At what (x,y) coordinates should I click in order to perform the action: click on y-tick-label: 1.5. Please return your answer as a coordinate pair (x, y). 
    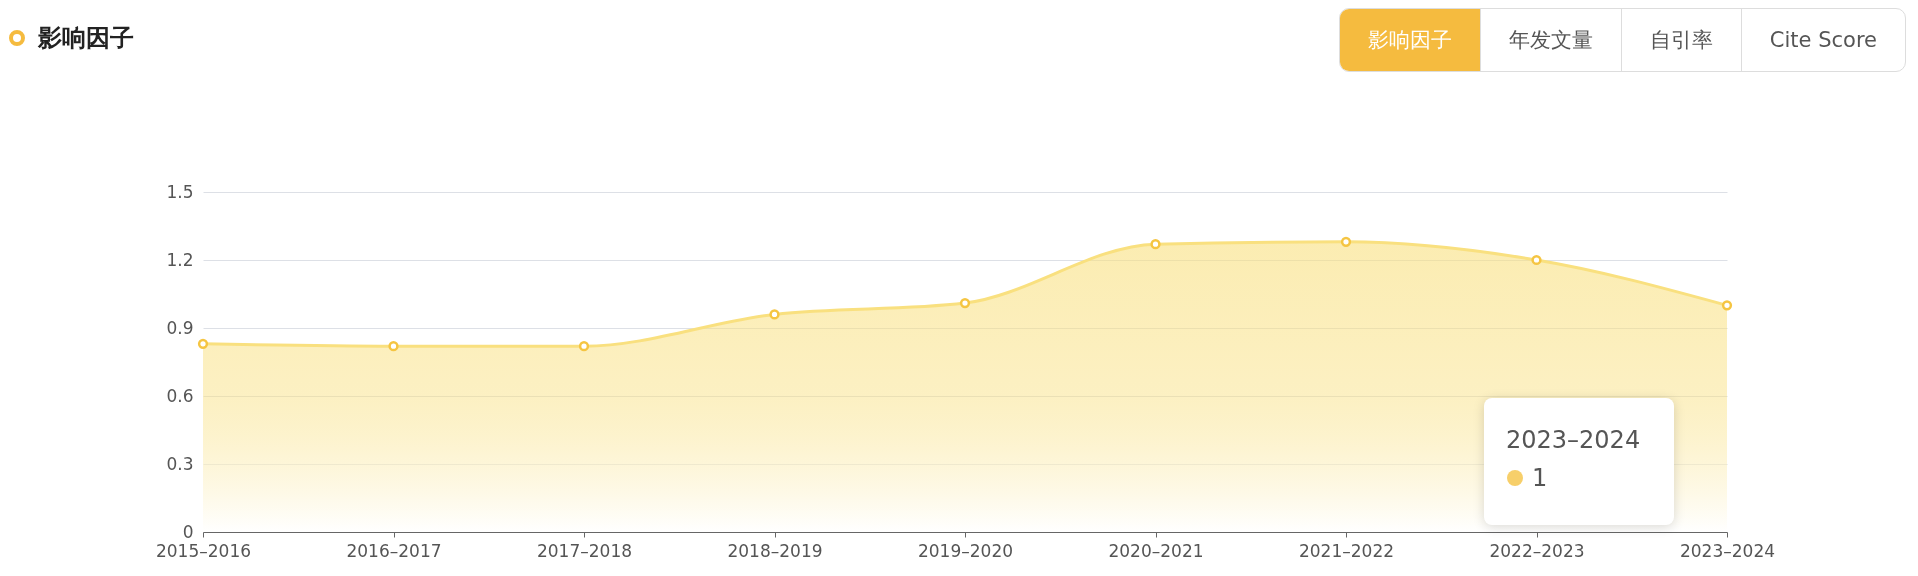
    Looking at the image, I should click on (180, 191).